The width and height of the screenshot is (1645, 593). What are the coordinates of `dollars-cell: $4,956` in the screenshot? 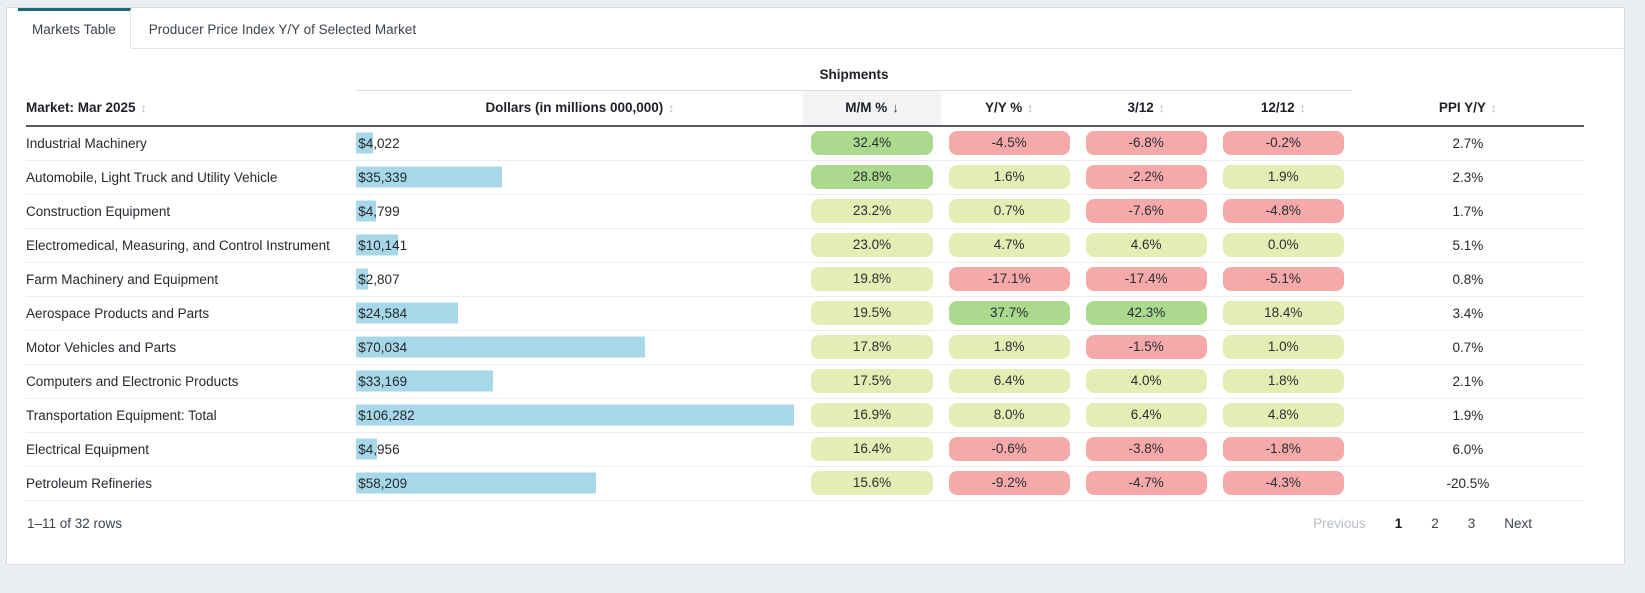 It's located at (580, 449).